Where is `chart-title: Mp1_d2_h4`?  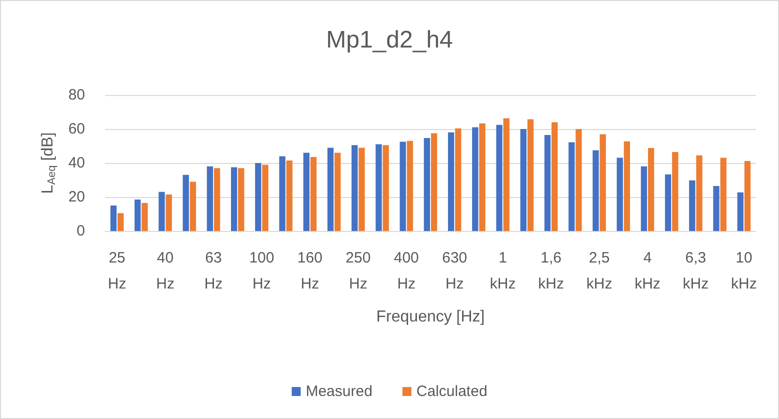
chart-title: Mp1_d2_h4 is located at coordinates (389, 40).